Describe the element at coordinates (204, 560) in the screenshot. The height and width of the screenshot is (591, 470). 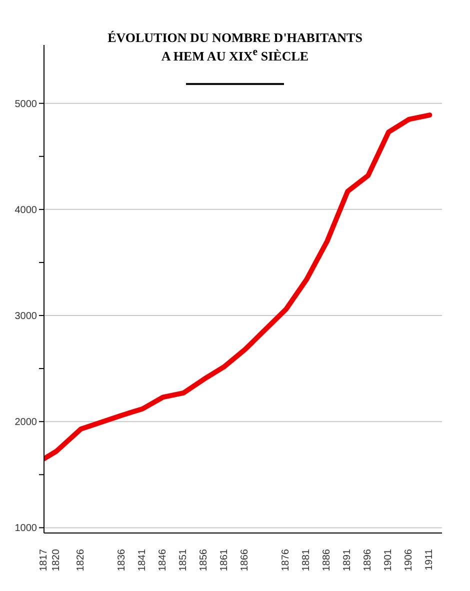
I see `x-tick-label: 1856` at that location.